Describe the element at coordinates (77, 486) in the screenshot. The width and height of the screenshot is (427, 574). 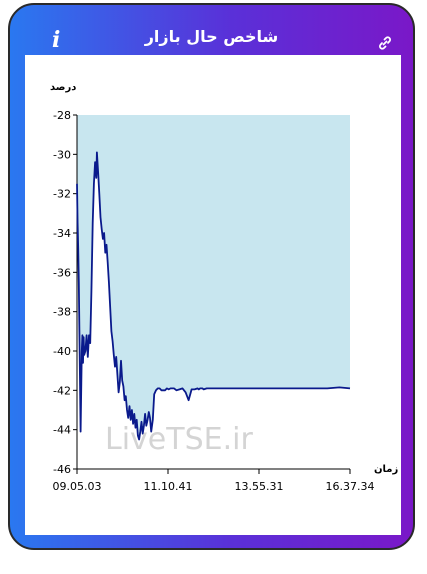
I see `x-tick-label: 09.05.03` at that location.